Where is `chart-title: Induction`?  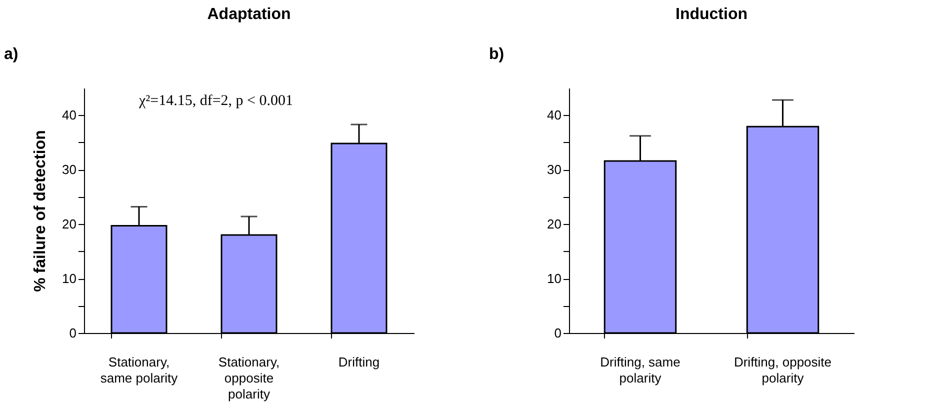
chart-title: Induction is located at coordinates (712, 14).